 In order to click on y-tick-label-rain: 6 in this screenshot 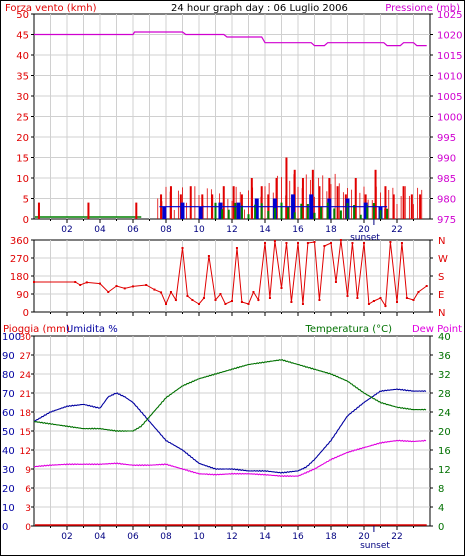, I will do `click(28, 490)`.